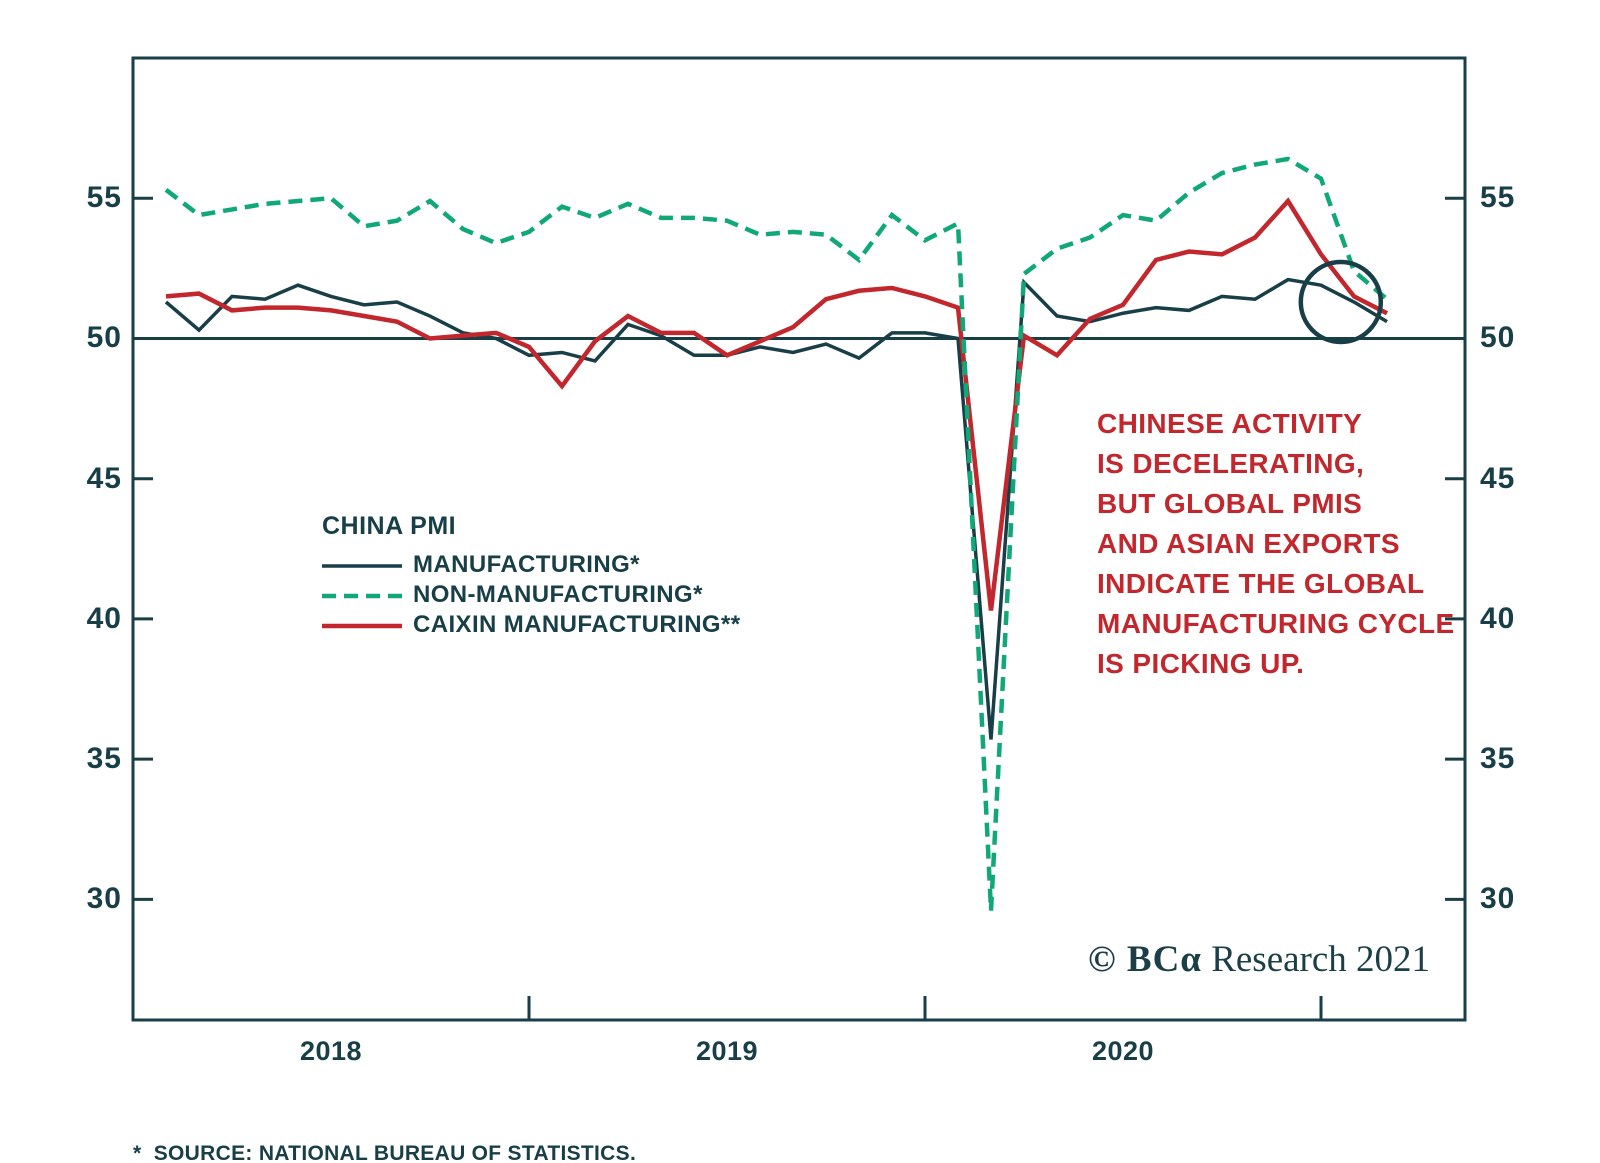  What do you see at coordinates (1145, 959) in the screenshot?
I see `bca-logo-mark: © BCα` at bounding box center [1145, 959].